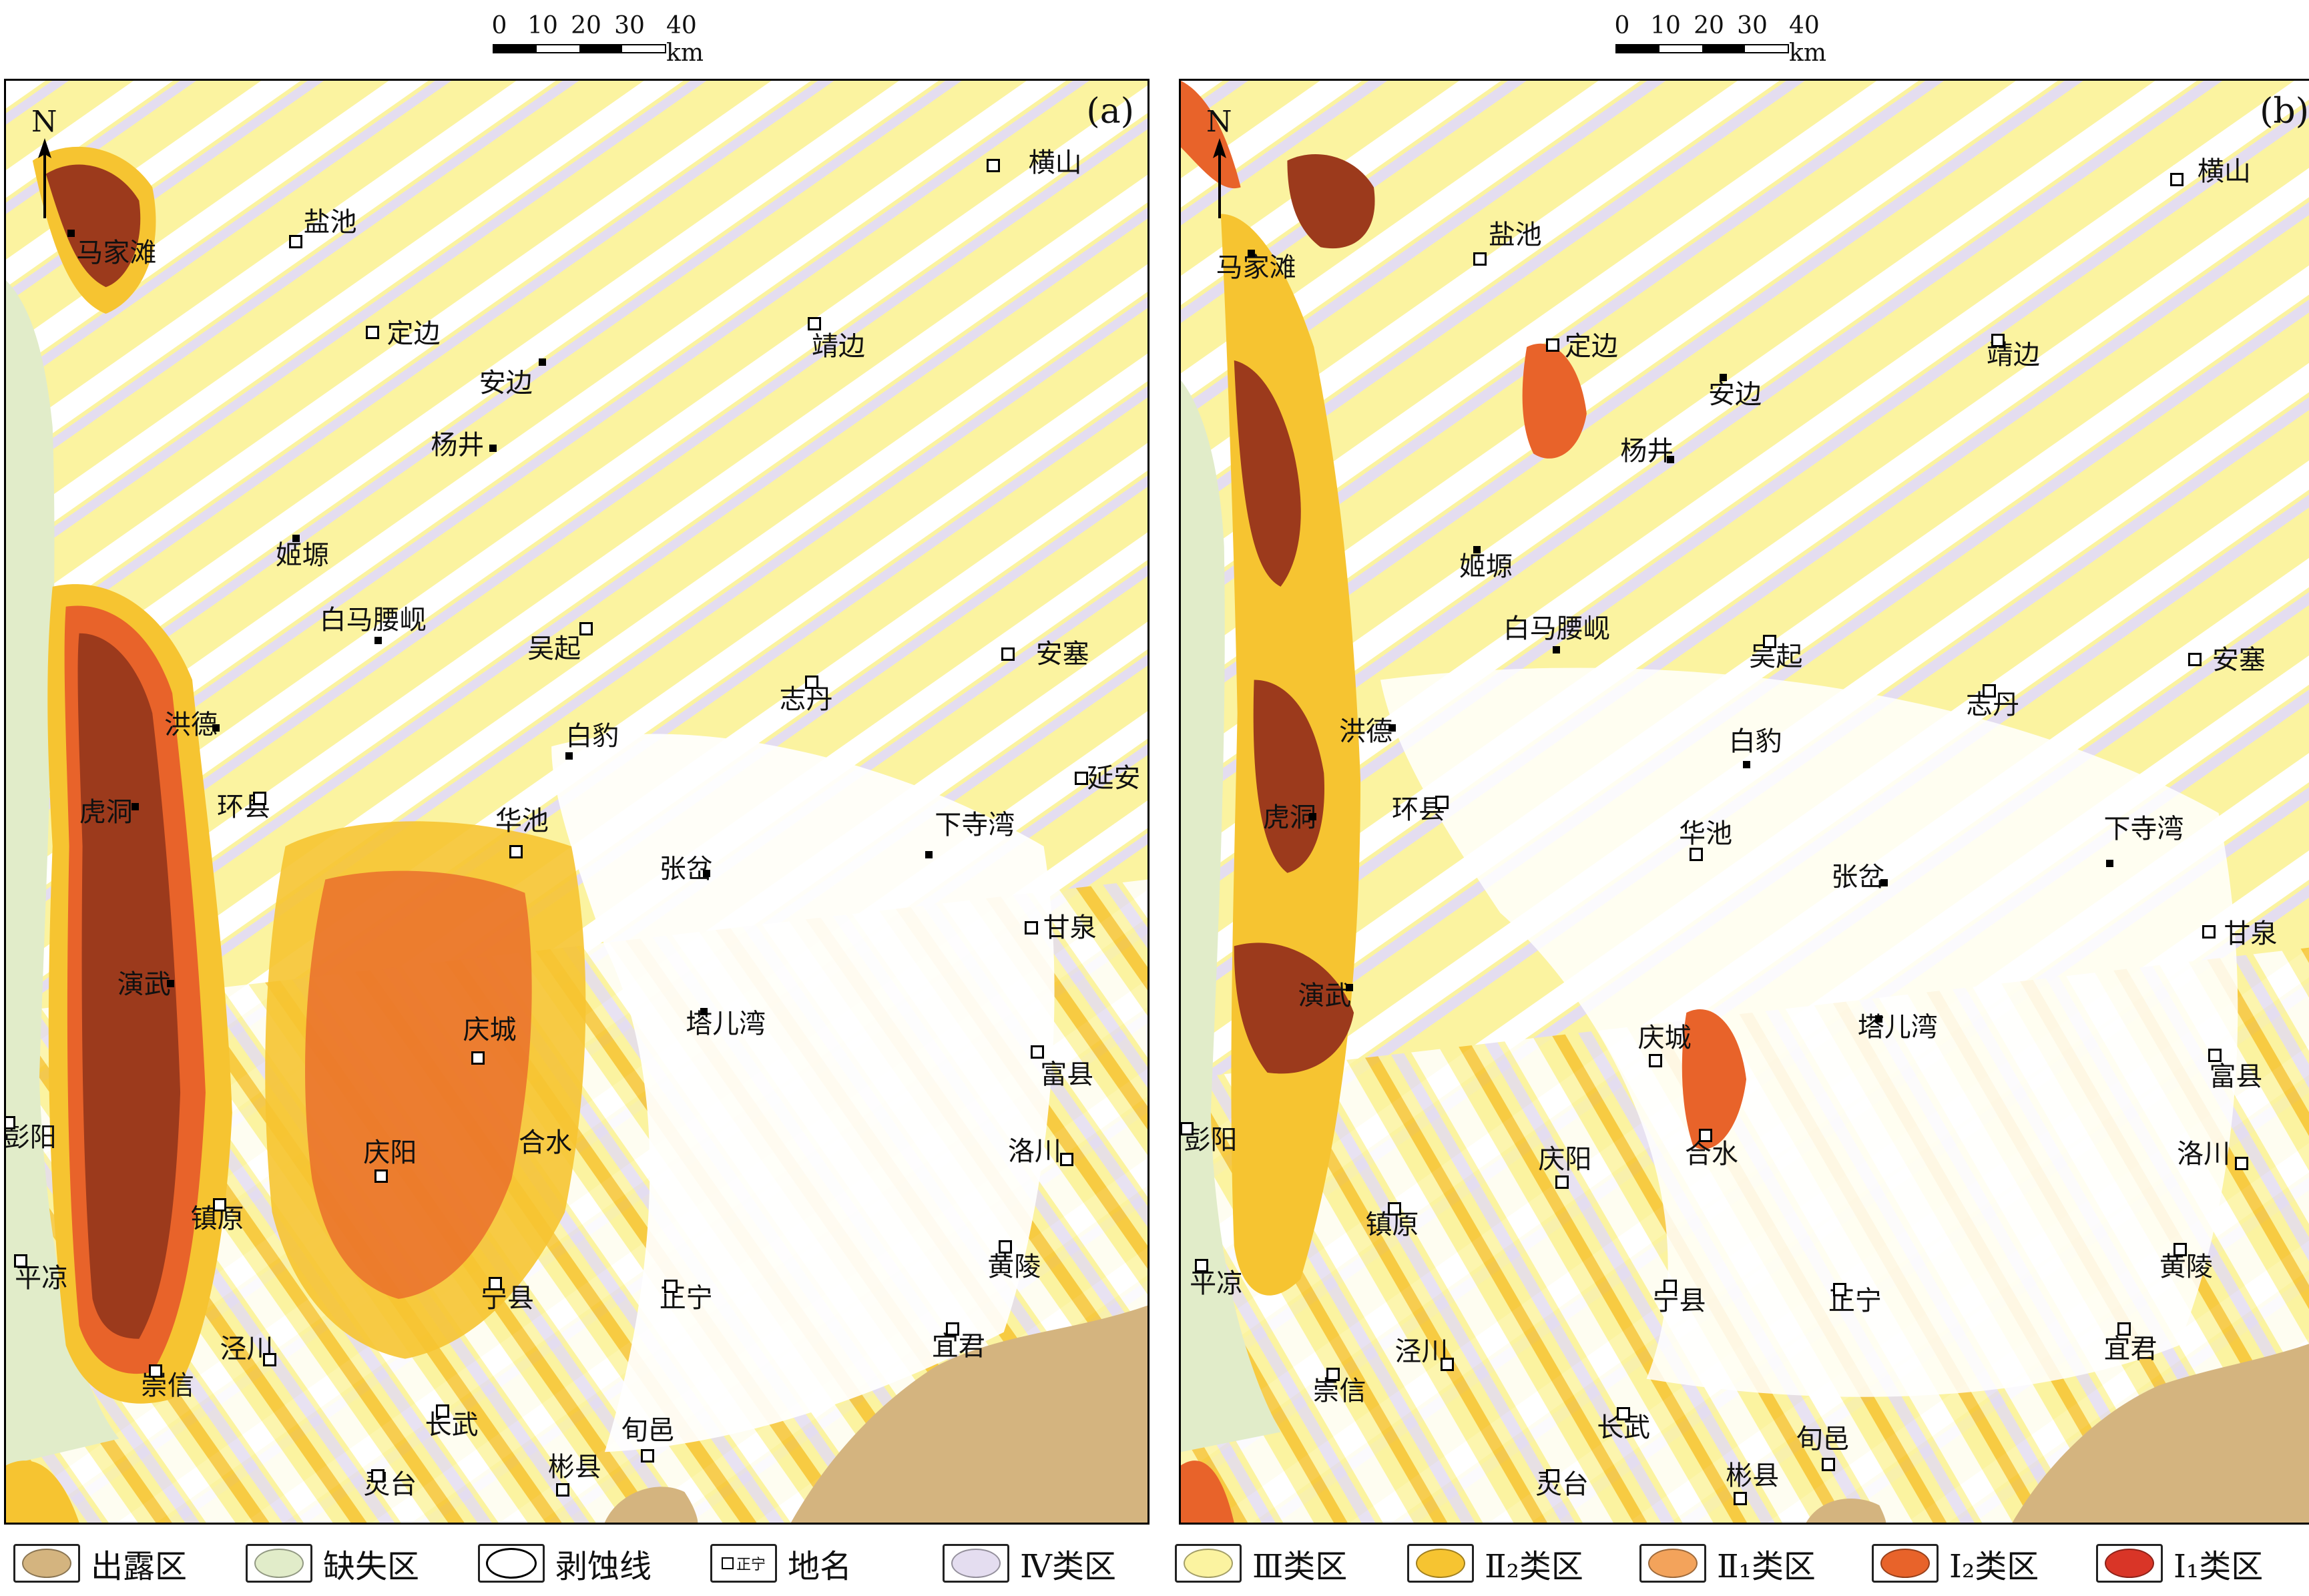 The width and height of the screenshot is (2309, 1596). I want to click on place-label: 宁县, so click(1679, 1301).